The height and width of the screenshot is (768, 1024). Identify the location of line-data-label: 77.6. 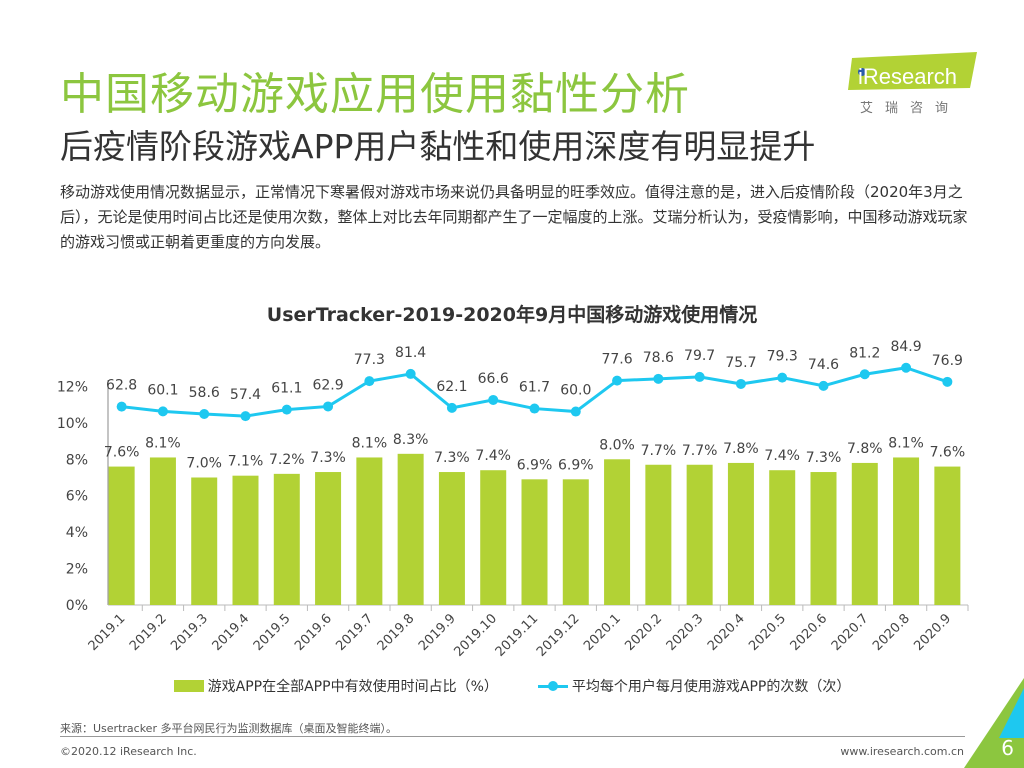
(616, 360).